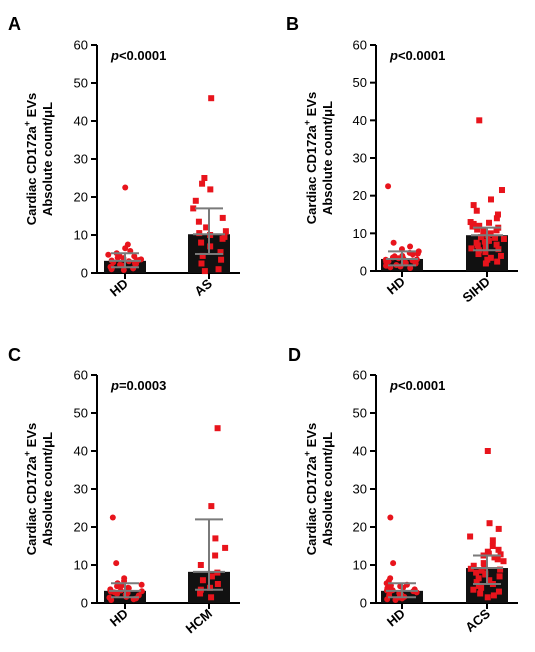 Image resolution: width=535 pixels, height=652 pixels. Describe the element at coordinates (363, 603) in the screenshot. I see `y-tick-label: 0` at that location.